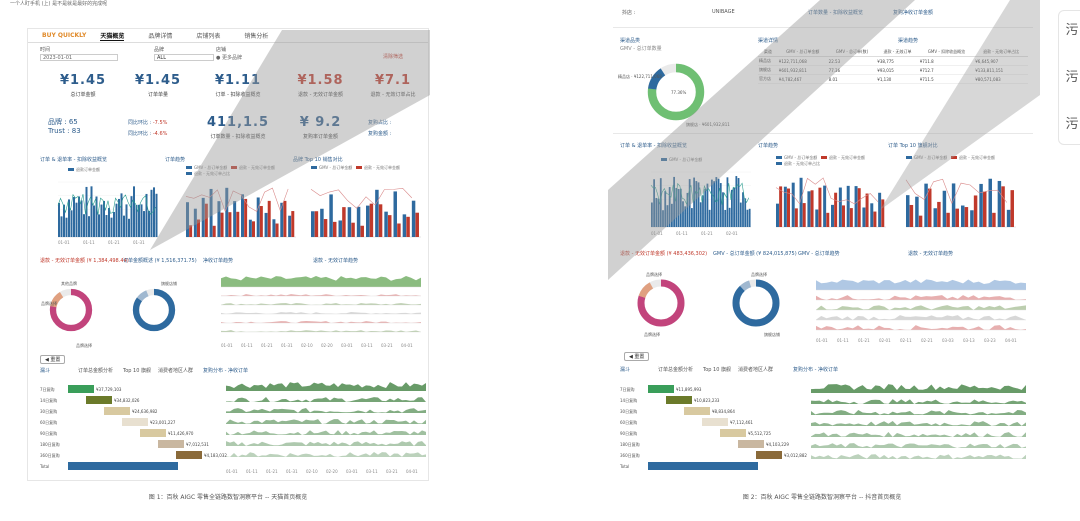 This screenshot has height=521, width=1080. Describe the element at coordinates (1072, 30) in the screenshot. I see `side-button-1-icon: 污` at that location.